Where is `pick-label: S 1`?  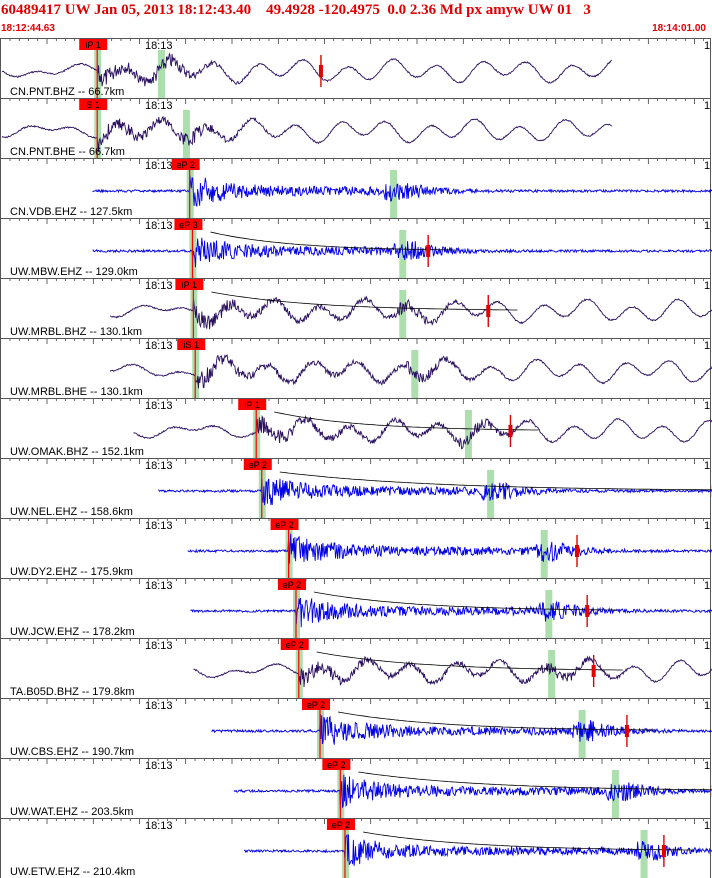 pick-label: S 1 is located at coordinates (93, 105).